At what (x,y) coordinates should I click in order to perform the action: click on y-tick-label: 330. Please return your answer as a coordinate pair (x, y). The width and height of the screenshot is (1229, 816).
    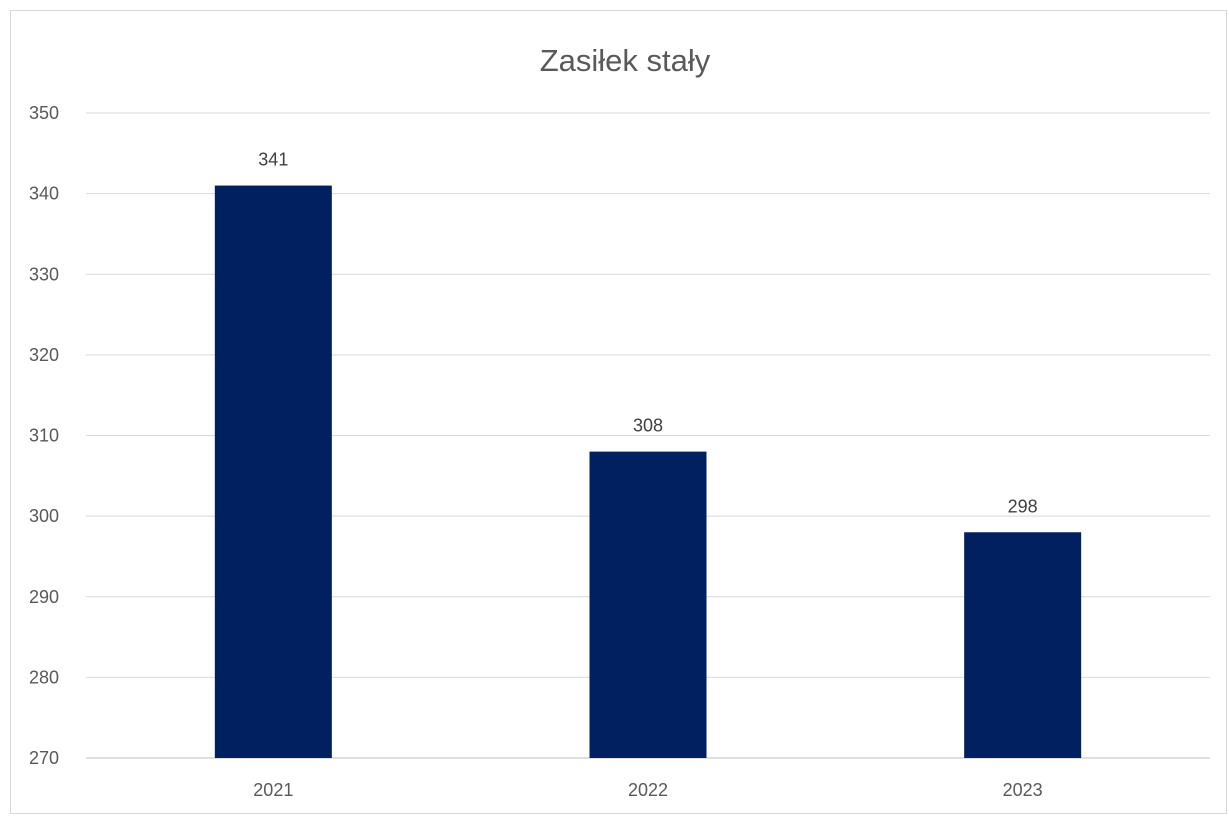
    Looking at the image, I should click on (44, 274).